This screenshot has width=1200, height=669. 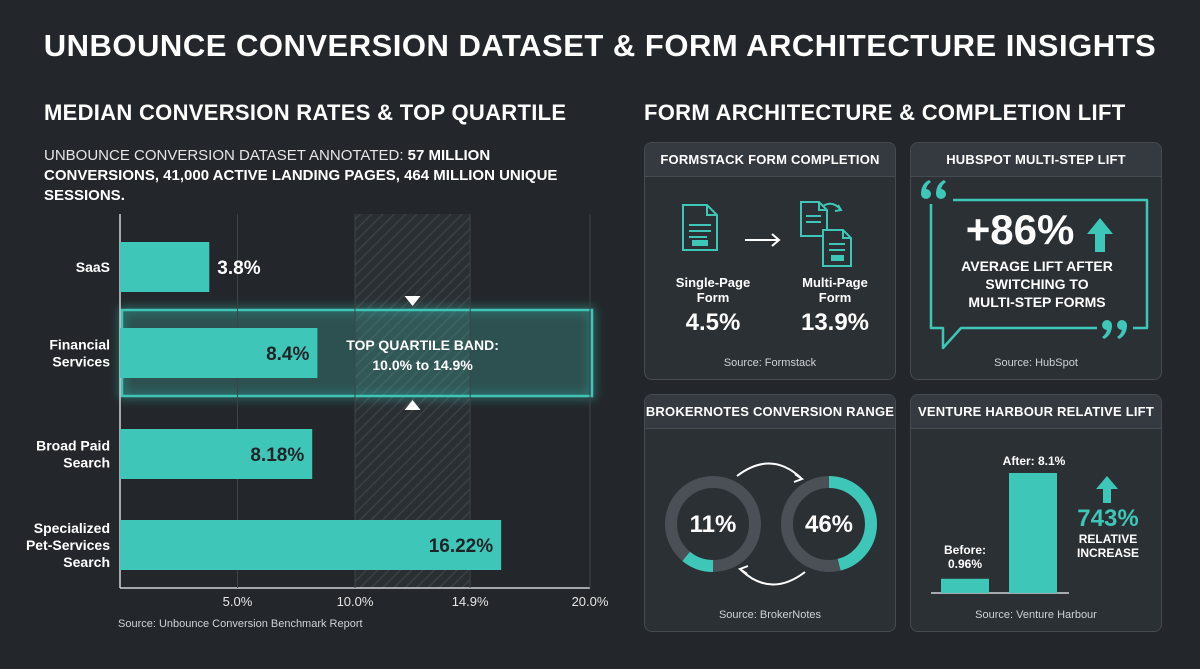 What do you see at coordinates (770, 363) in the screenshot?
I see `formstack-source: Source: Formstack` at bounding box center [770, 363].